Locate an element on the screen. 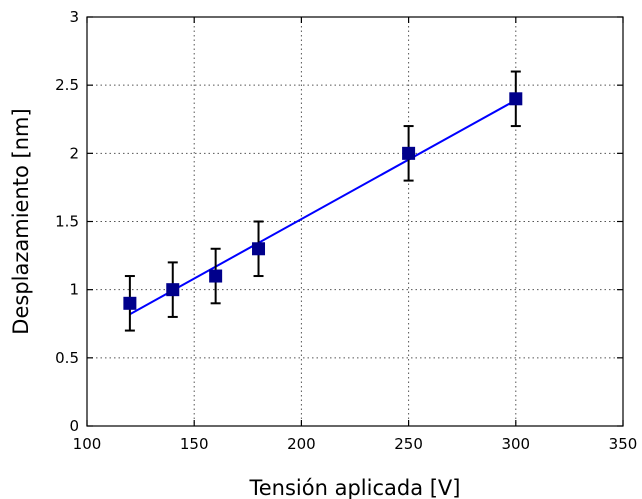 The image size is (642, 499). x-tick-label: 150 is located at coordinates (194, 444).